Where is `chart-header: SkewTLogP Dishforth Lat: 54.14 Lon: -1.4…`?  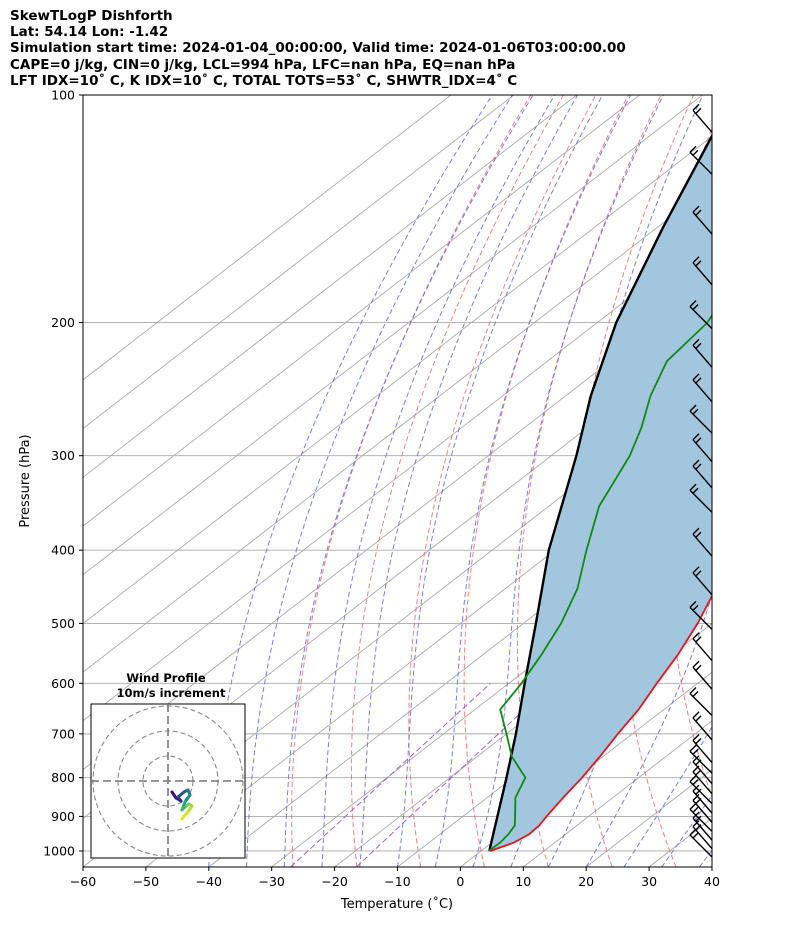 chart-header: SkewTLogP Dishforth Lat: 54.14 Lon: -1.4… is located at coordinates (318, 48).